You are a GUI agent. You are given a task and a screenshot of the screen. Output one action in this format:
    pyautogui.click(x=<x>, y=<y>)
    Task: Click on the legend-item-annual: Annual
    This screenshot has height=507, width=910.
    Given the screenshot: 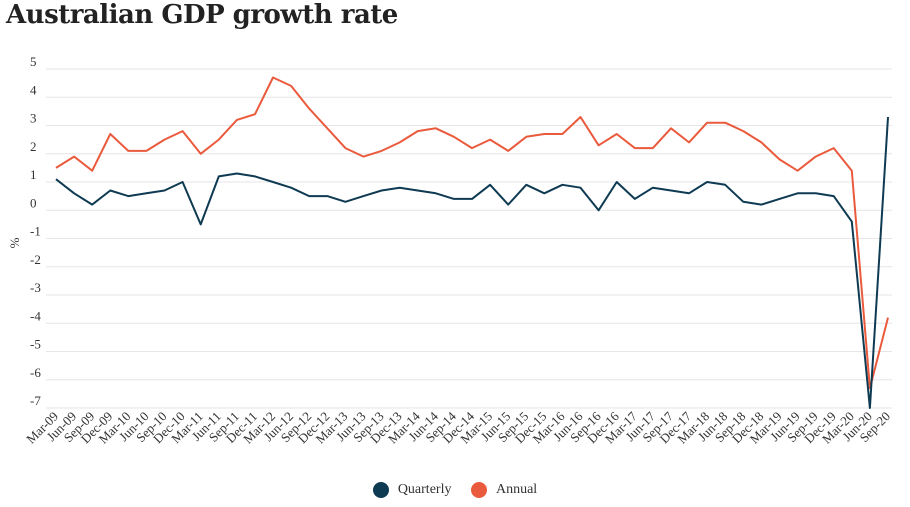 What is the action you would take?
    pyautogui.click(x=503, y=490)
    